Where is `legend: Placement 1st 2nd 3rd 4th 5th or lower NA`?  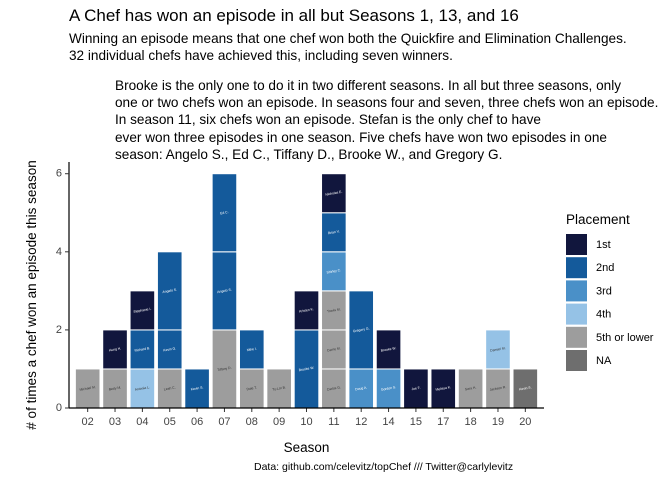
legend: Placement 1st 2nd 3rd 4th 5th or lower NA is located at coordinates (610, 291).